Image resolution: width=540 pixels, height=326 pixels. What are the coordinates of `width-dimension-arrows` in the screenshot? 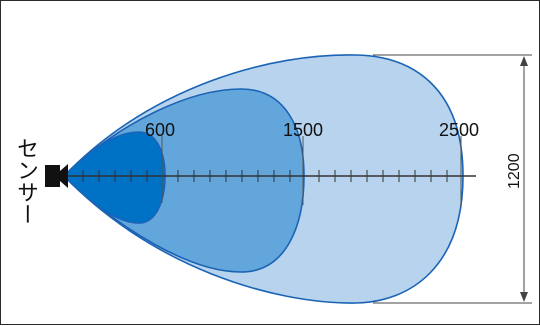 It's located at (524, 179).